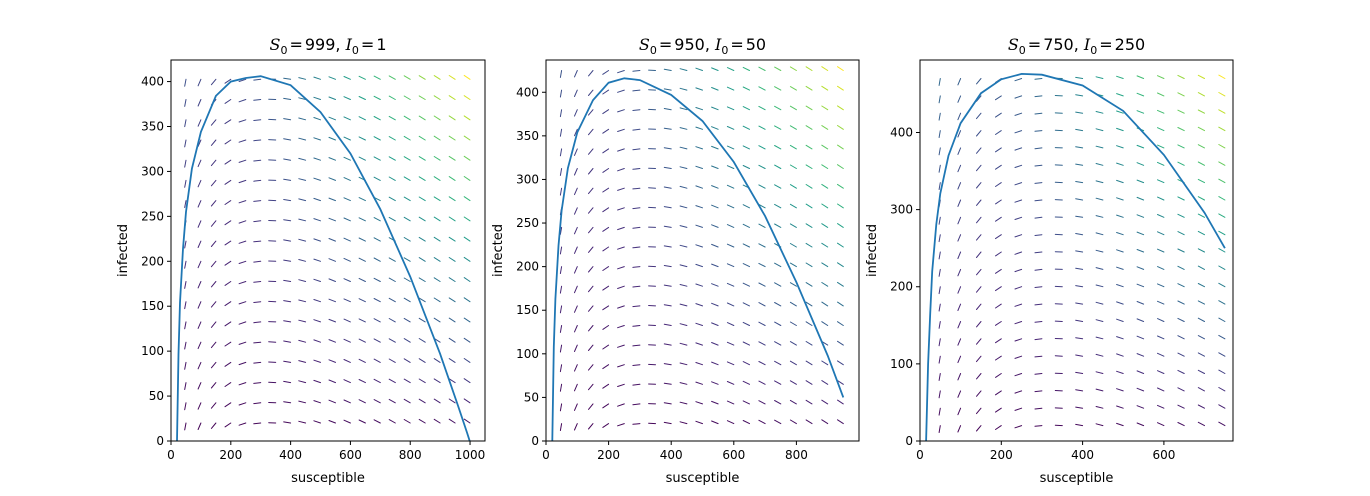 The image size is (1370, 496). I want to click on y-axis-label: infected, so click(498, 250).